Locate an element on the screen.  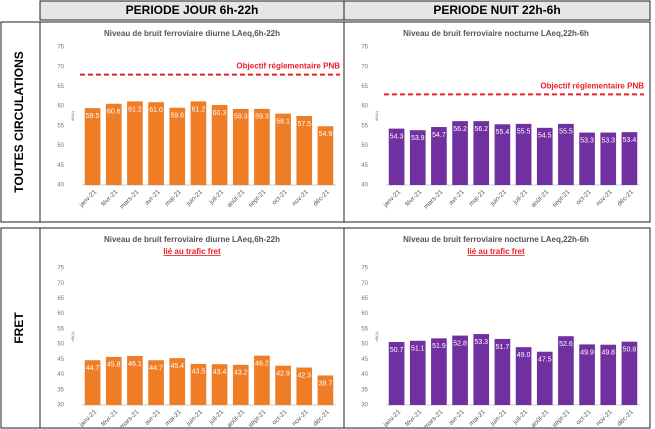
column-header-box is located at coordinates (497, 10).